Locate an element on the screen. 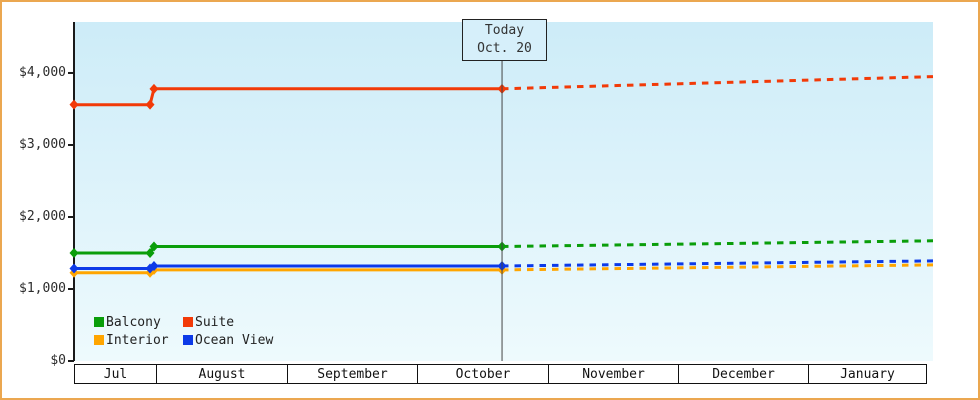 The image size is (980, 400). series-line-balcony is located at coordinates (288, 250).